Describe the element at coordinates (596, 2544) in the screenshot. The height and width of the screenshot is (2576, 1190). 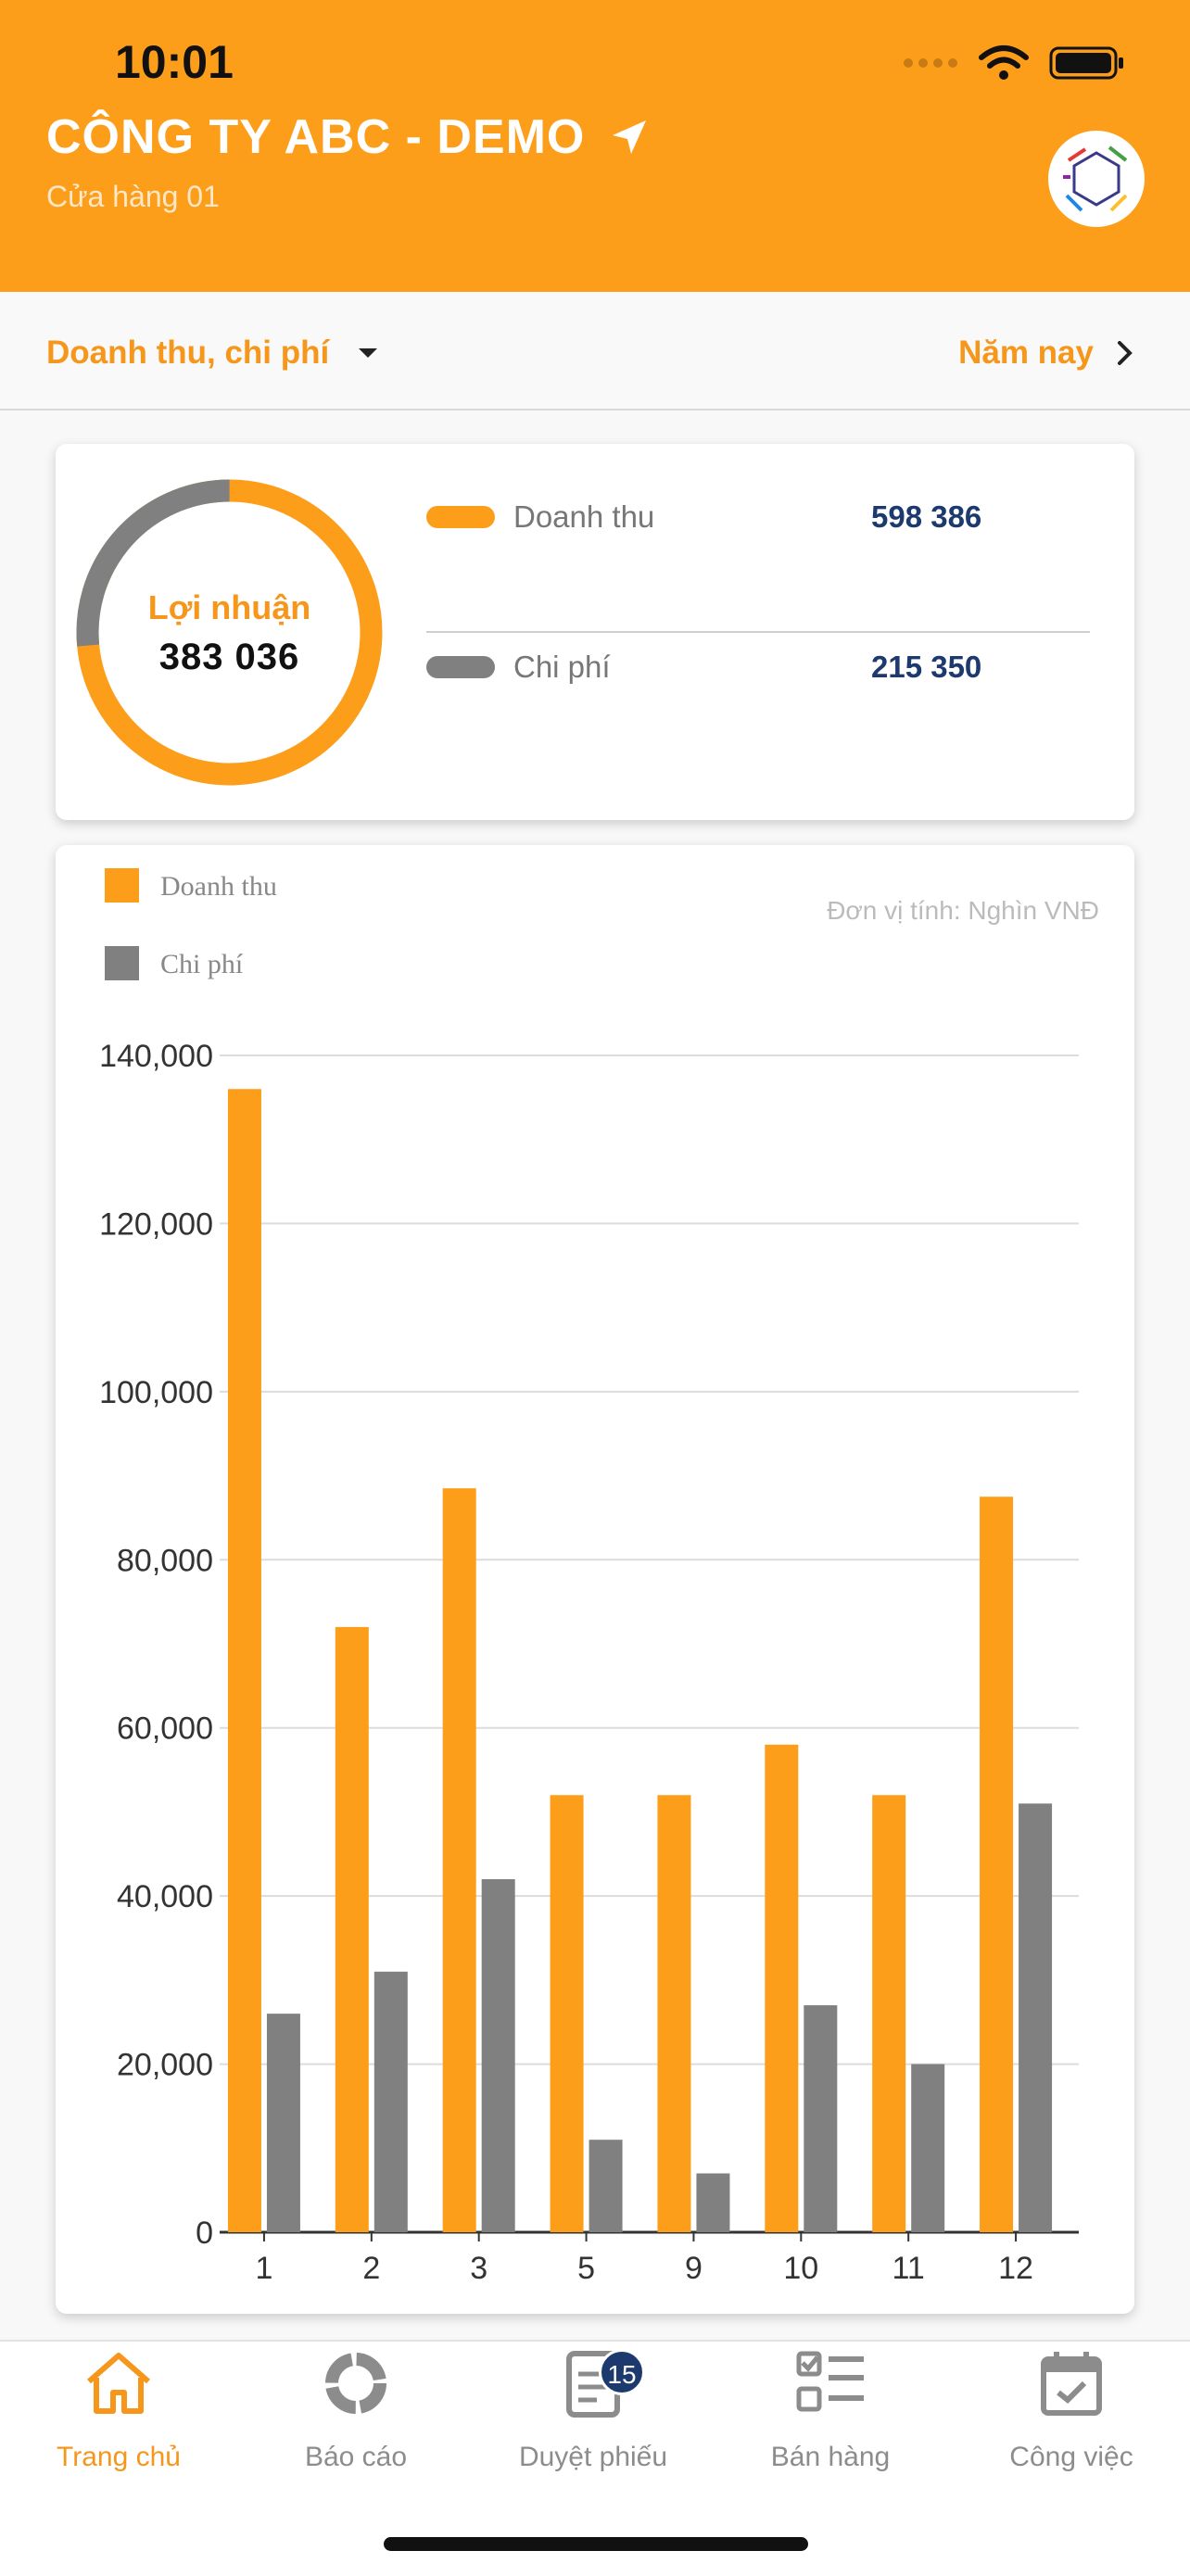
I see `home-indicator` at that location.